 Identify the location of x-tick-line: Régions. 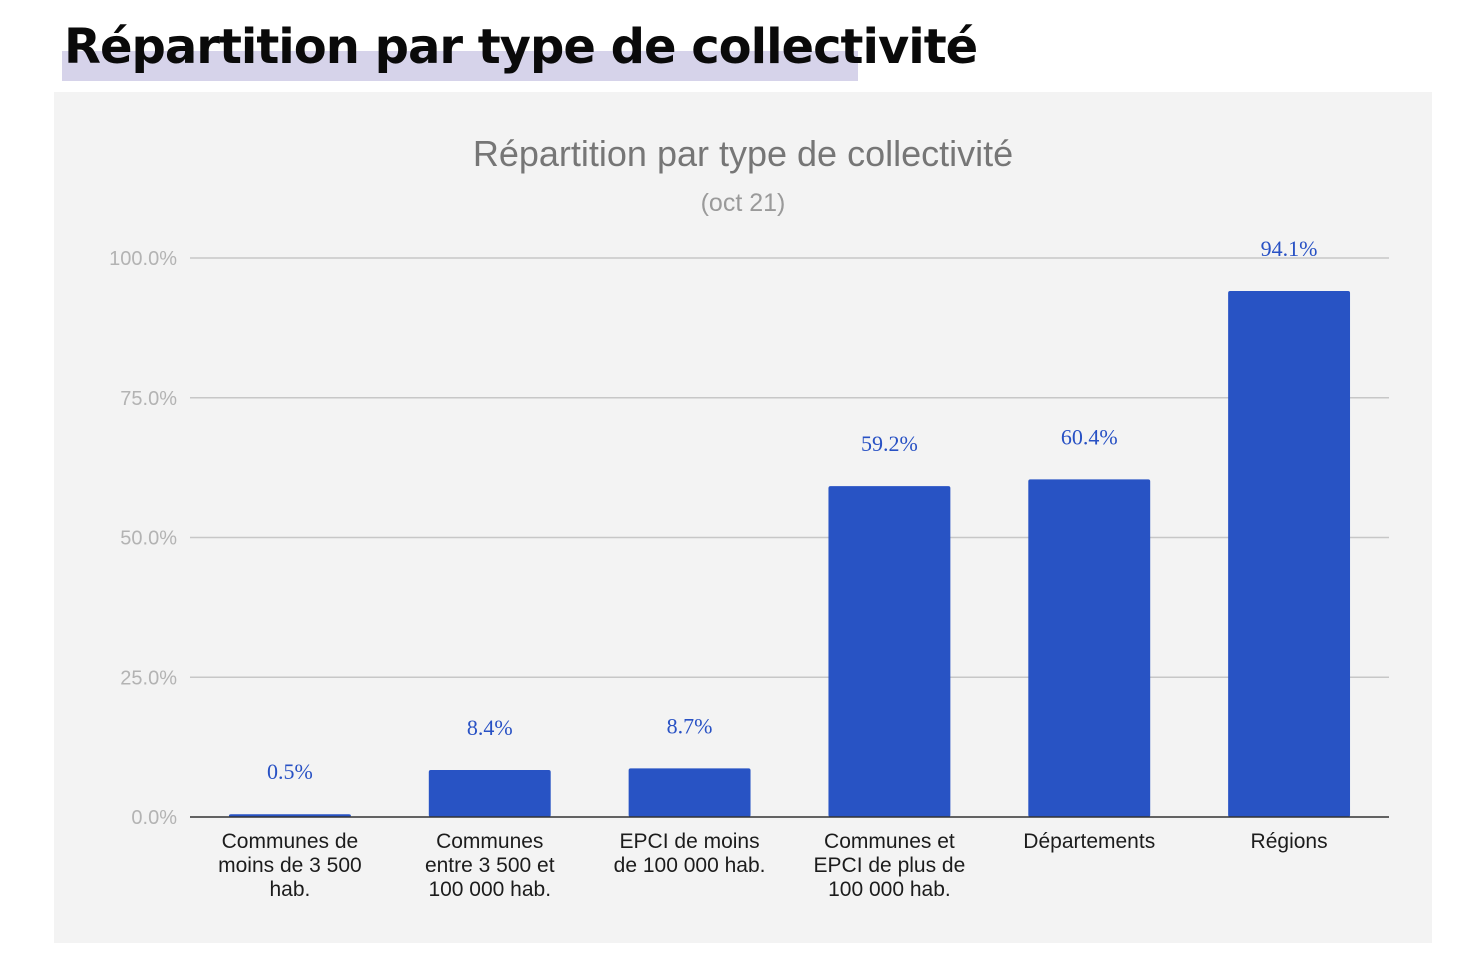
(1289, 841).